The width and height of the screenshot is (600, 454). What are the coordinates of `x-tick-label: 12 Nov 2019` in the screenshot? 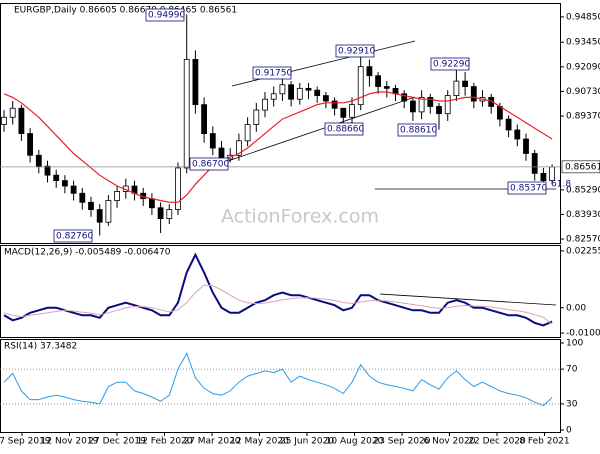 It's located at (70, 442).